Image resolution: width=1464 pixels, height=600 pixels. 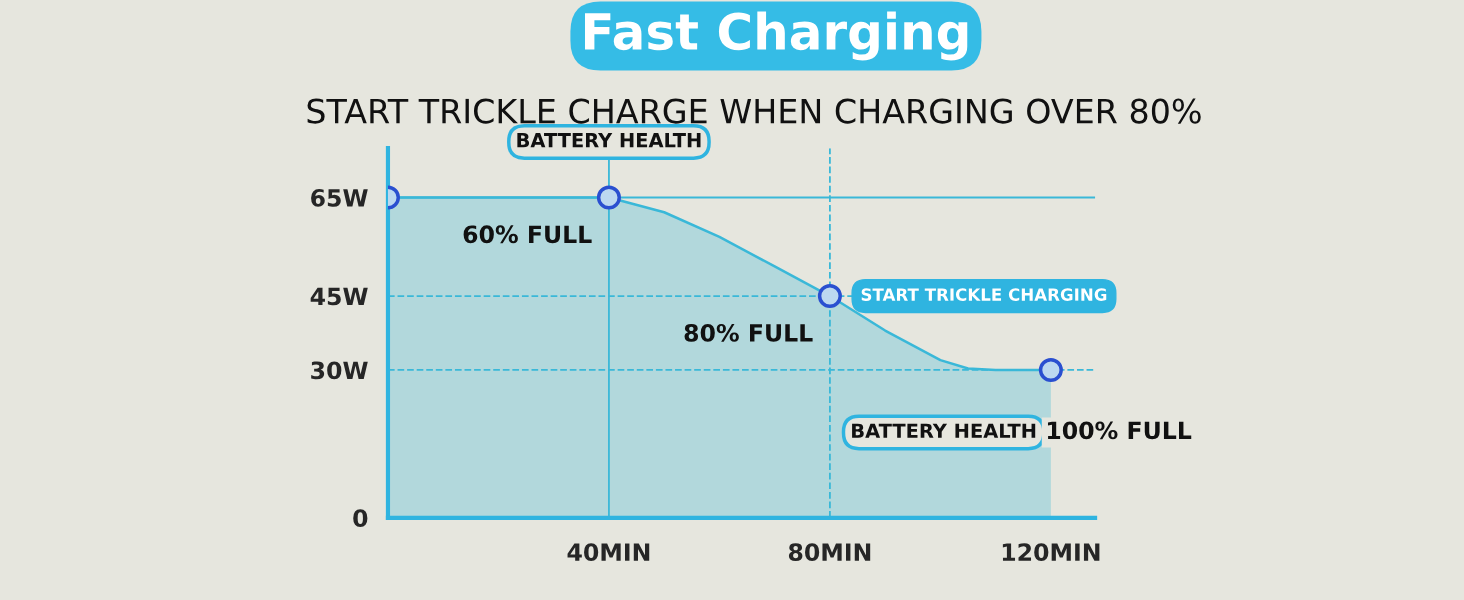 What do you see at coordinates (360, 518) in the screenshot?
I see `y-tick-label: 0` at bounding box center [360, 518].